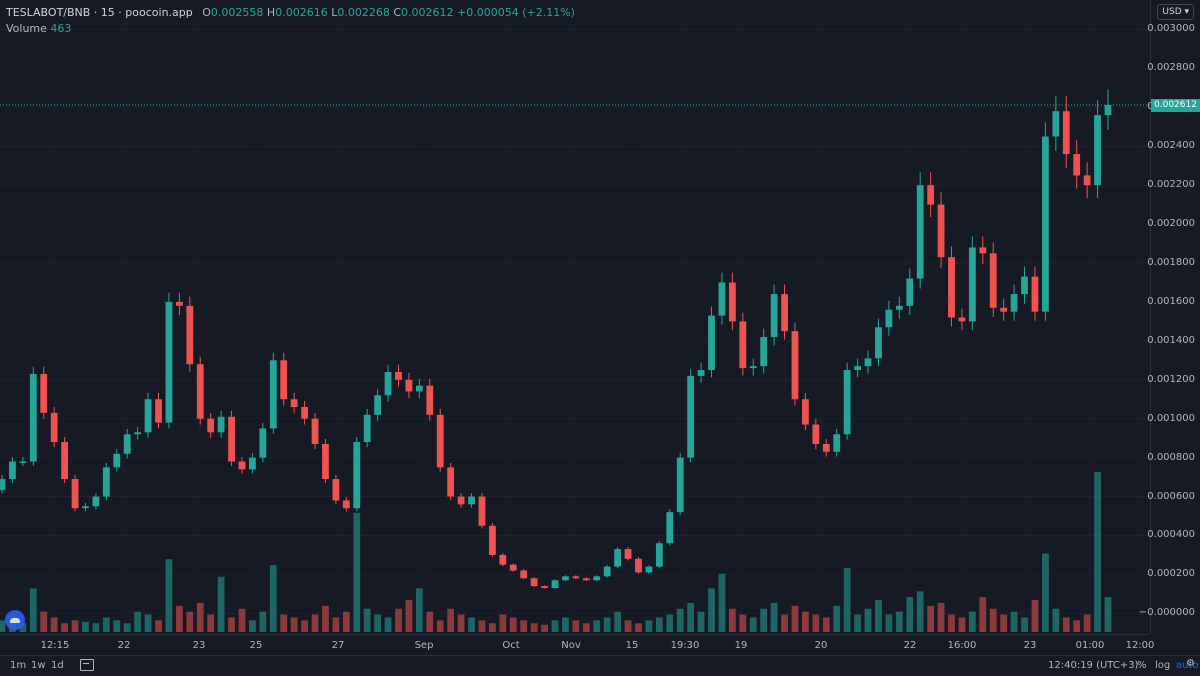 This screenshot has height=676, width=1200. Describe the element at coordinates (87, 665) in the screenshot. I see `date-range-icon` at that location.